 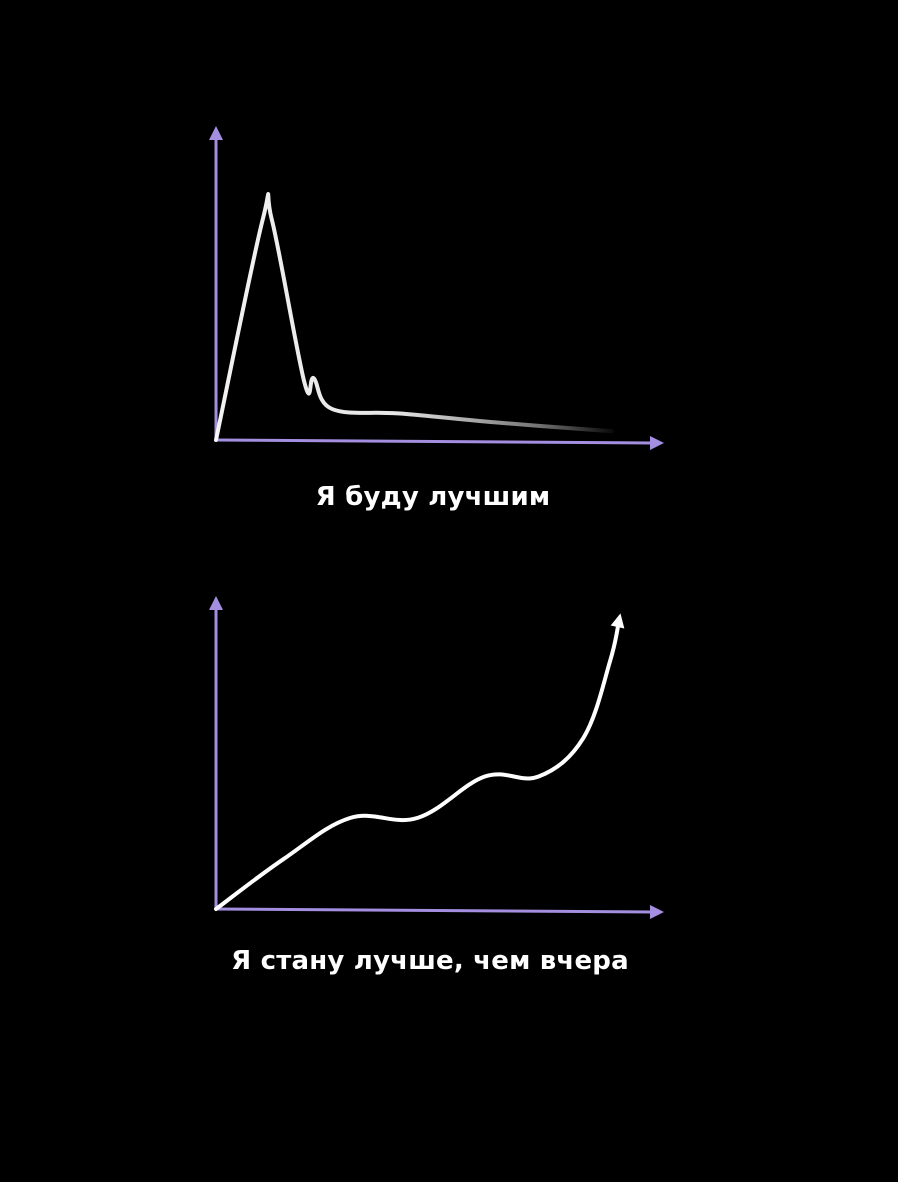 What do you see at coordinates (657, 443) in the screenshot?
I see `chart-top-x-axis-arrowhead` at bounding box center [657, 443].